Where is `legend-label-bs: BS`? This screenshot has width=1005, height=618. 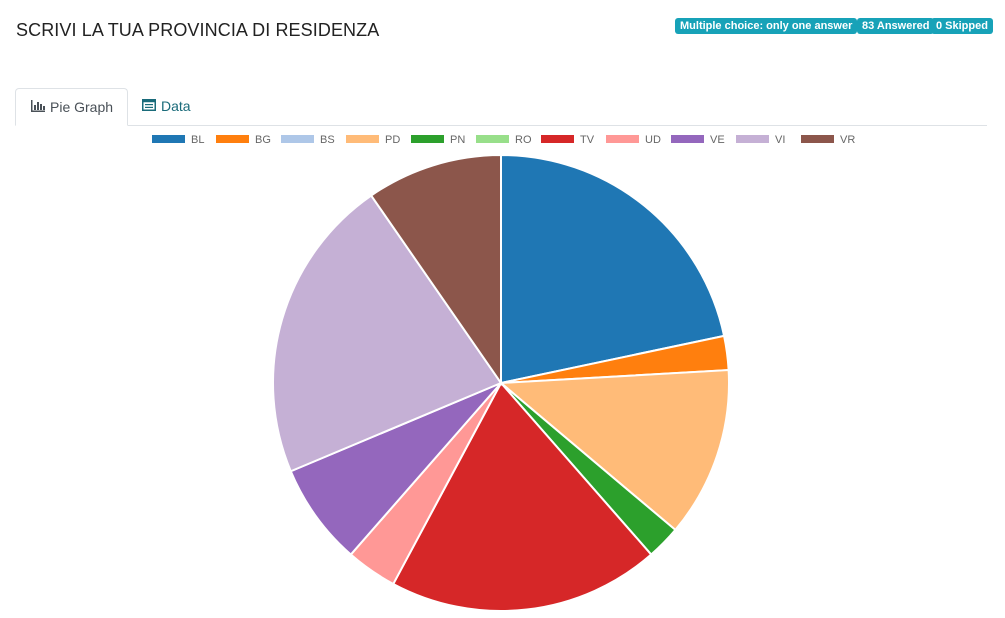 legend-label-bs: BS is located at coordinates (327, 140).